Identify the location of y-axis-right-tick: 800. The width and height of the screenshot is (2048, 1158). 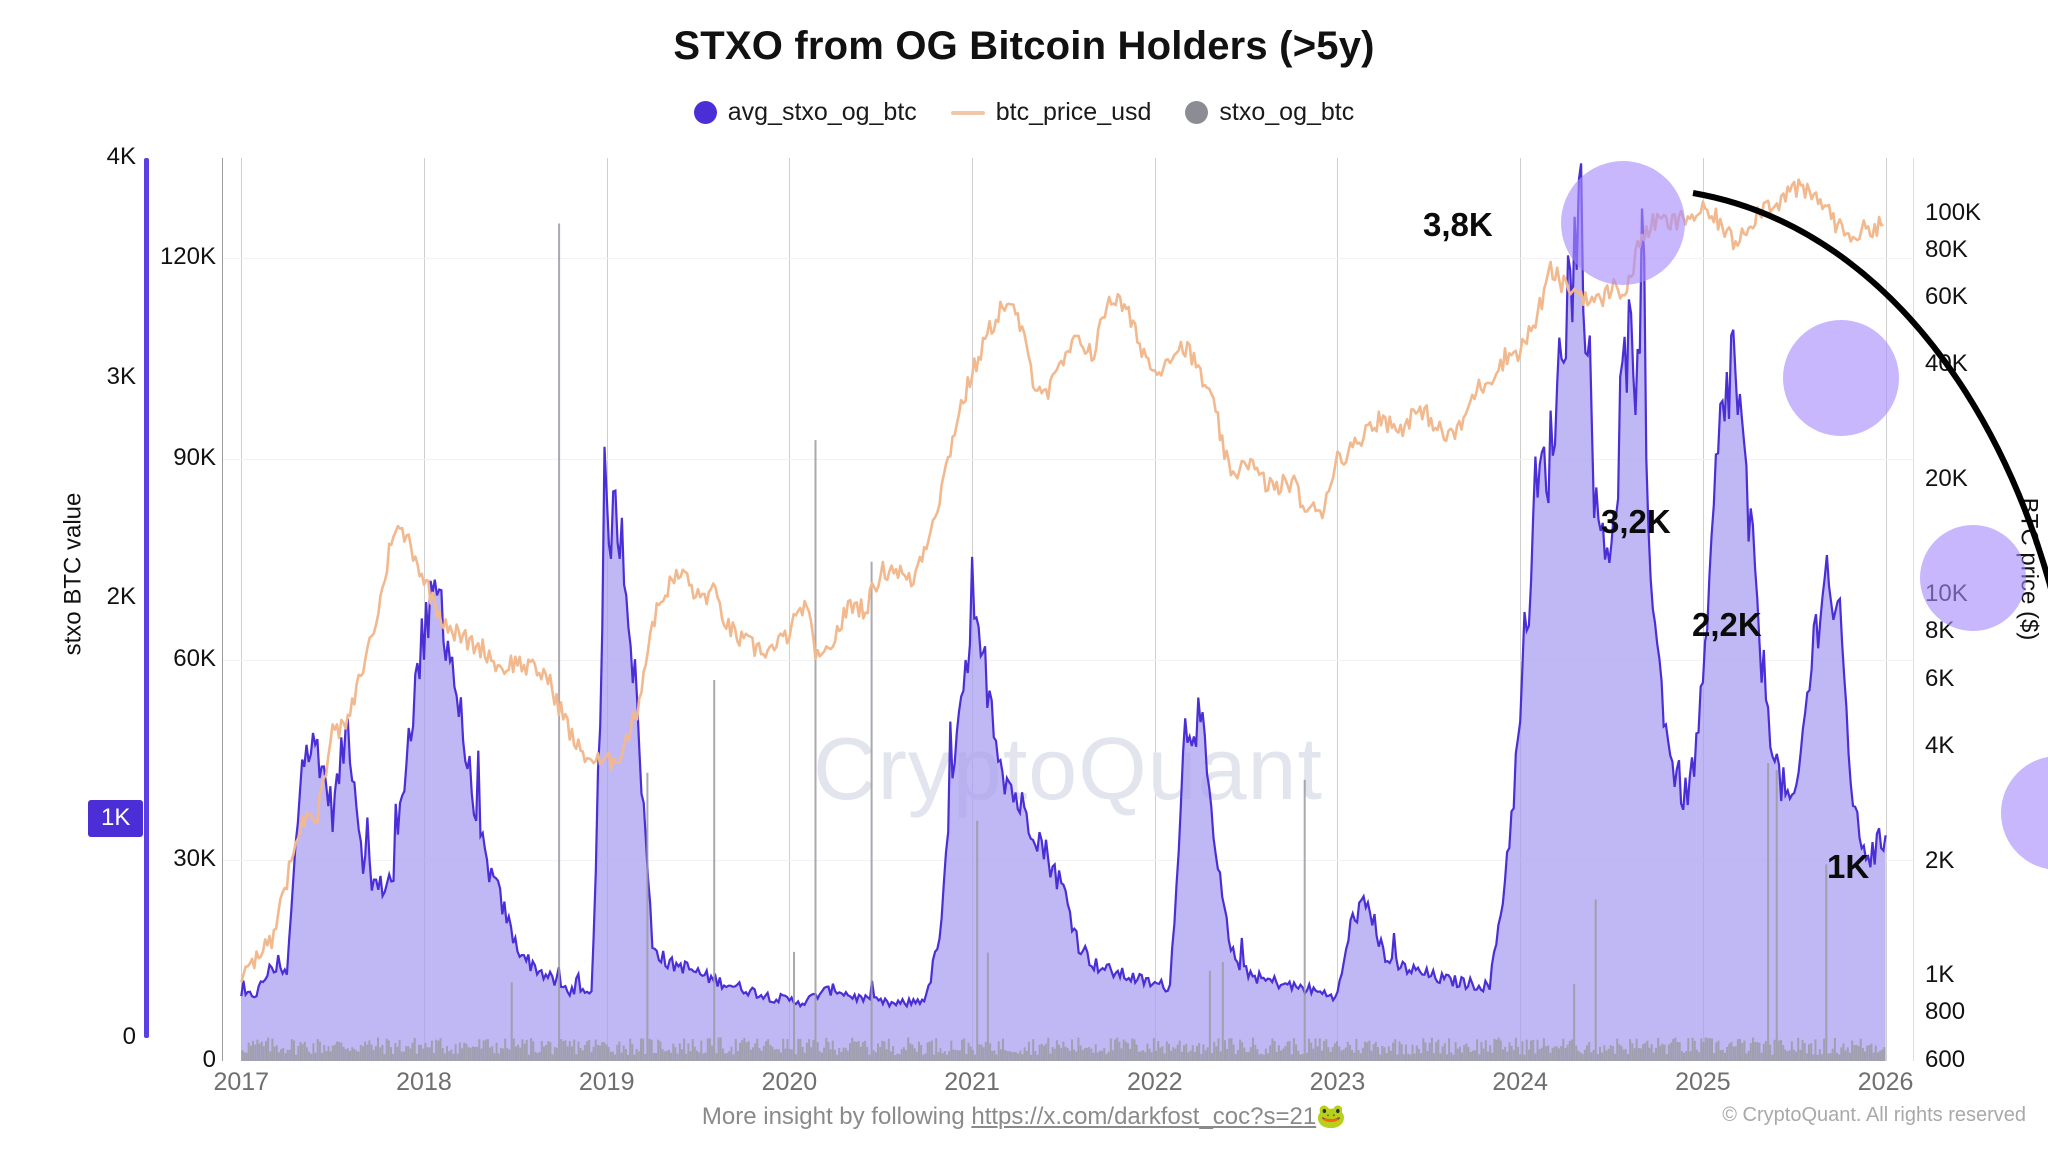
(1945, 1012).